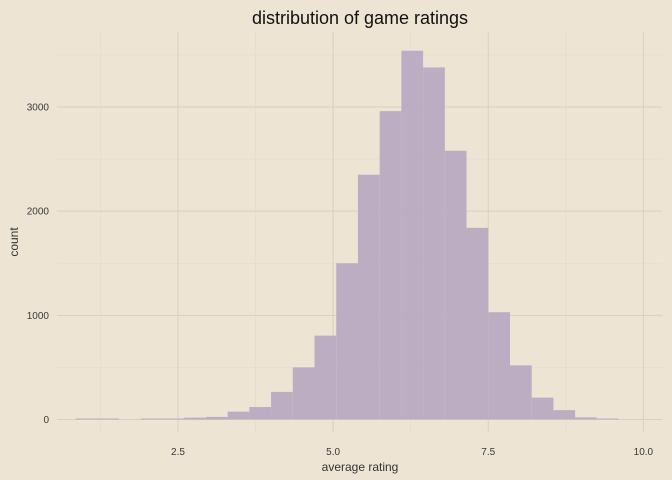 This screenshot has height=480, width=672. What do you see at coordinates (38, 212) in the screenshot?
I see `y-tick-label: 2000` at bounding box center [38, 212].